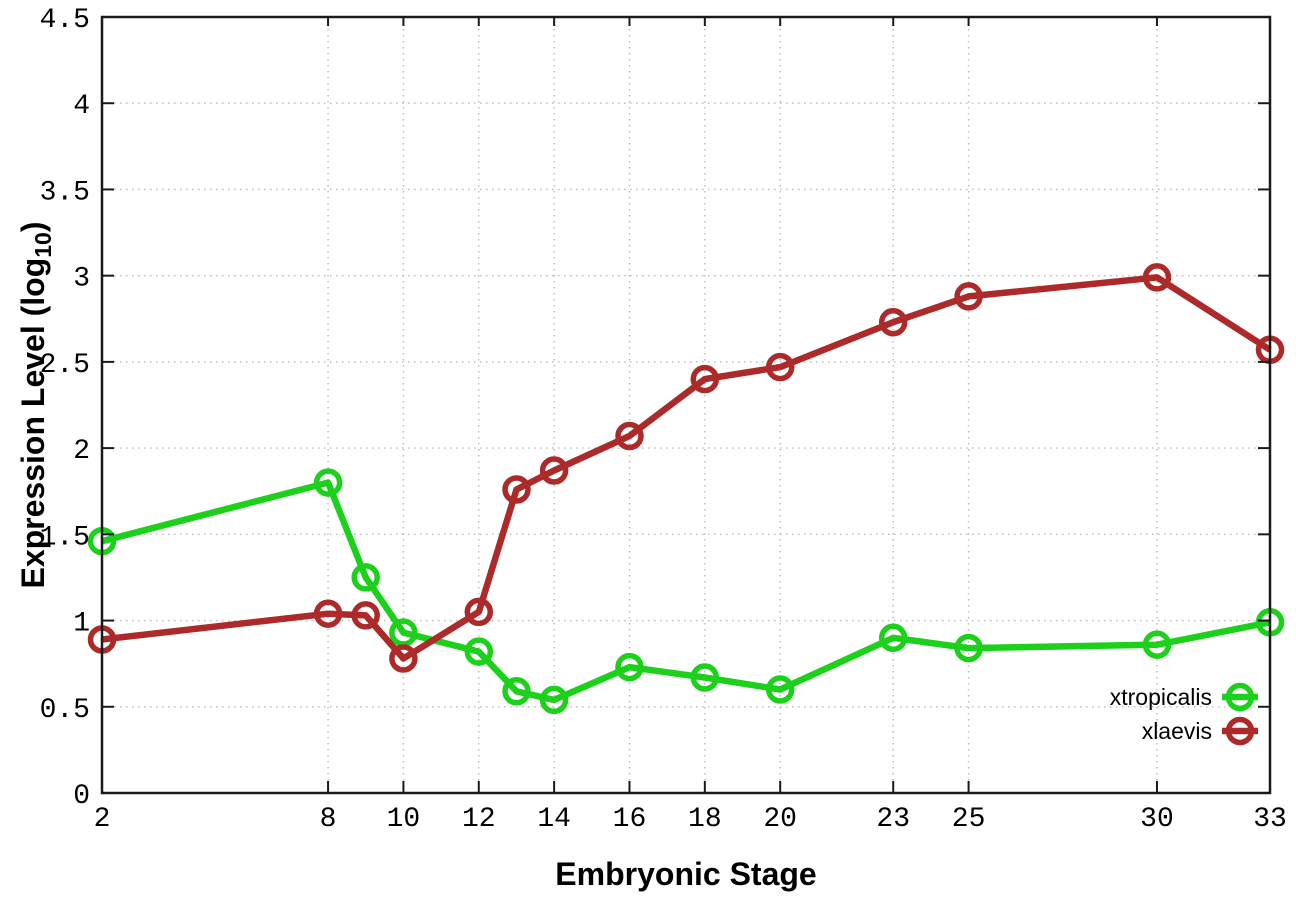 The image size is (1296, 907). What do you see at coordinates (554, 819) in the screenshot?
I see `x-tick-label: 14` at bounding box center [554, 819].